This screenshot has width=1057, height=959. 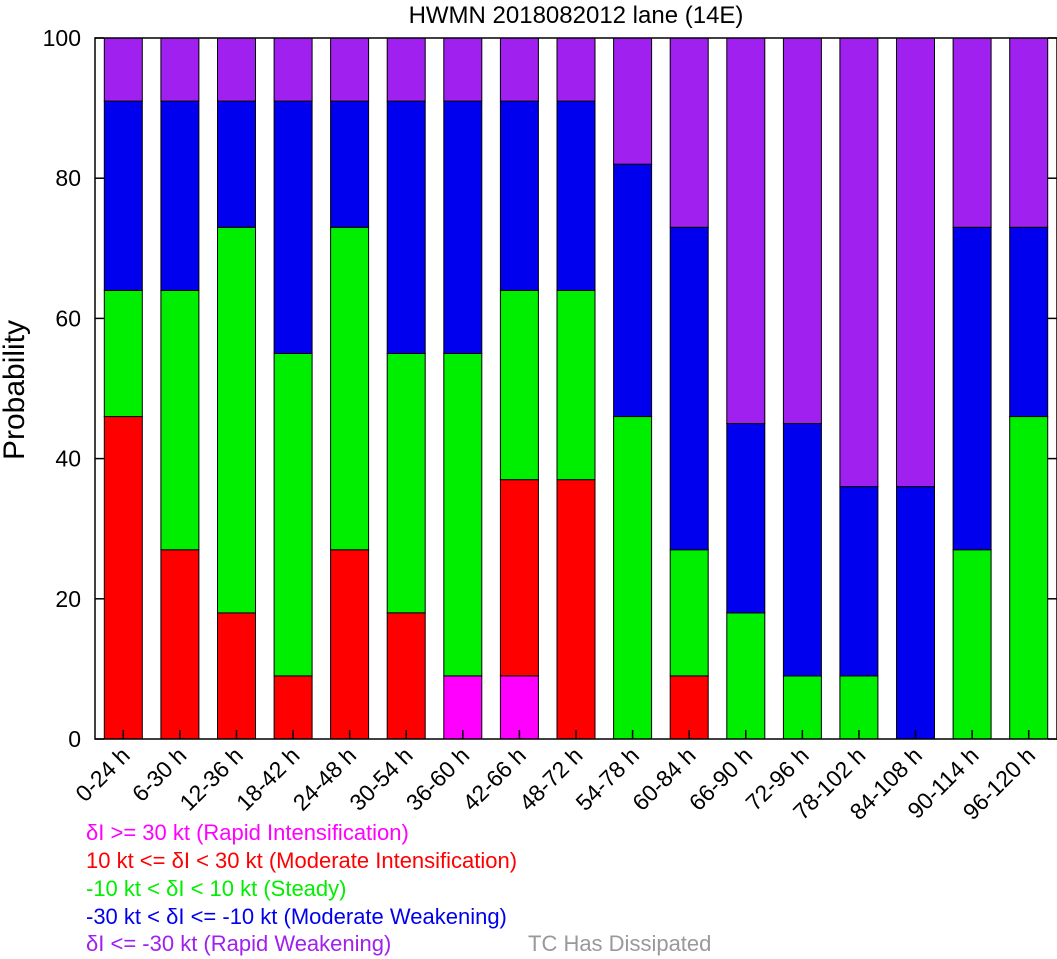 What do you see at coordinates (438, 779) in the screenshot?
I see `x-tick-label-6: 36-60 h` at bounding box center [438, 779].